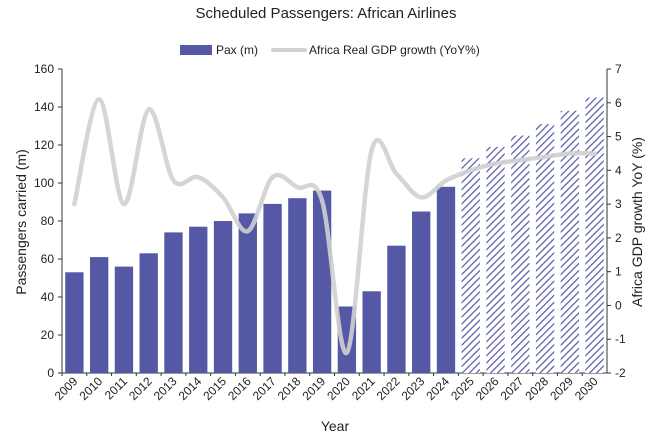 The image size is (652, 439). Describe the element at coordinates (618, 170) in the screenshot. I see `y2-tick-label: 4` at that location.